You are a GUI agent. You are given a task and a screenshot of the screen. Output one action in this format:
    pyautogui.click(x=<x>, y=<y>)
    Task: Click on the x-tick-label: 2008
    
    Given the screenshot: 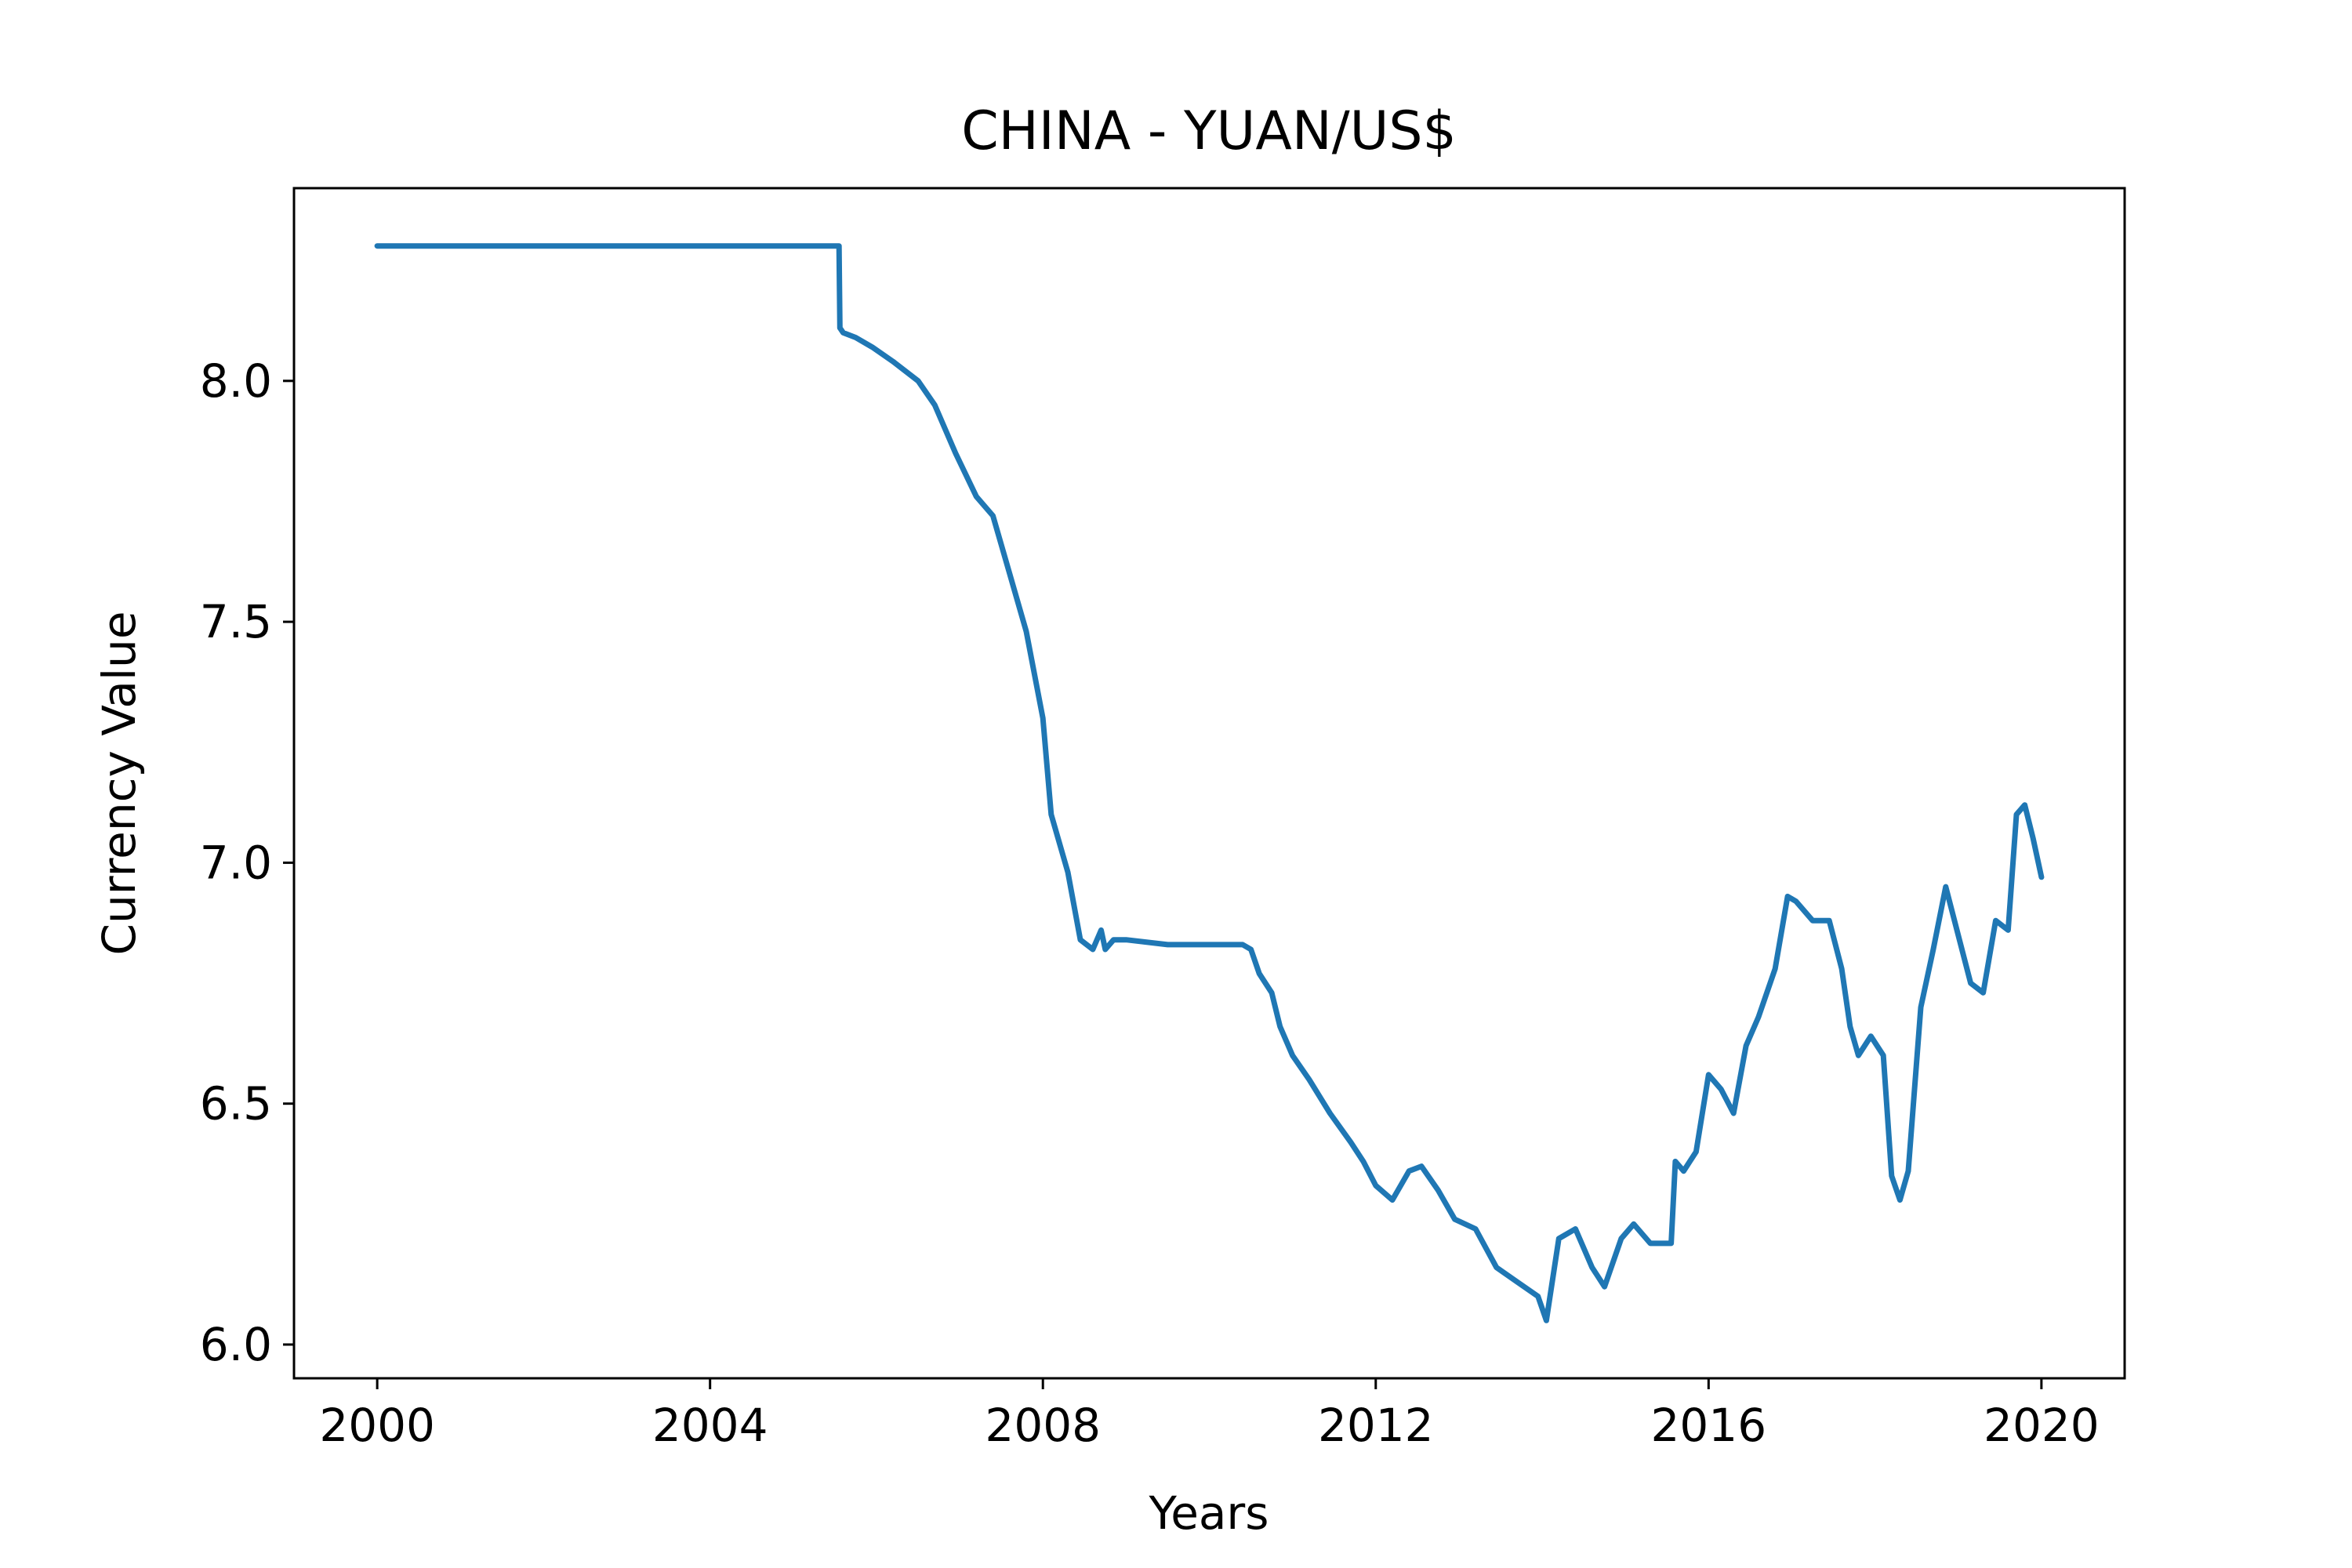 What is the action you would take?
    pyautogui.click(x=1043, y=1425)
    